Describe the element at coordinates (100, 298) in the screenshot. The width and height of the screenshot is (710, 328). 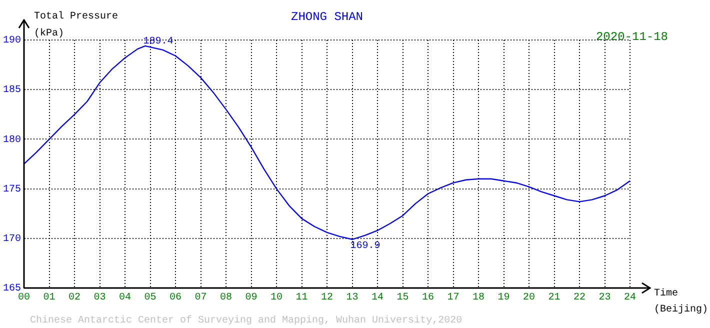
I see `x-tick-label: 03` at that location.